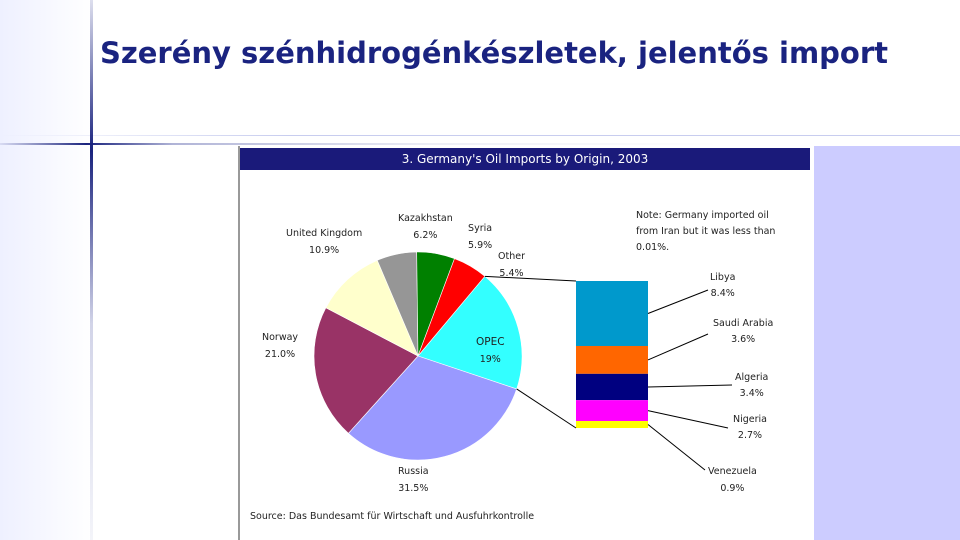  What do you see at coordinates (886, 343) in the screenshot?
I see `right-decor-panel` at bounding box center [886, 343].